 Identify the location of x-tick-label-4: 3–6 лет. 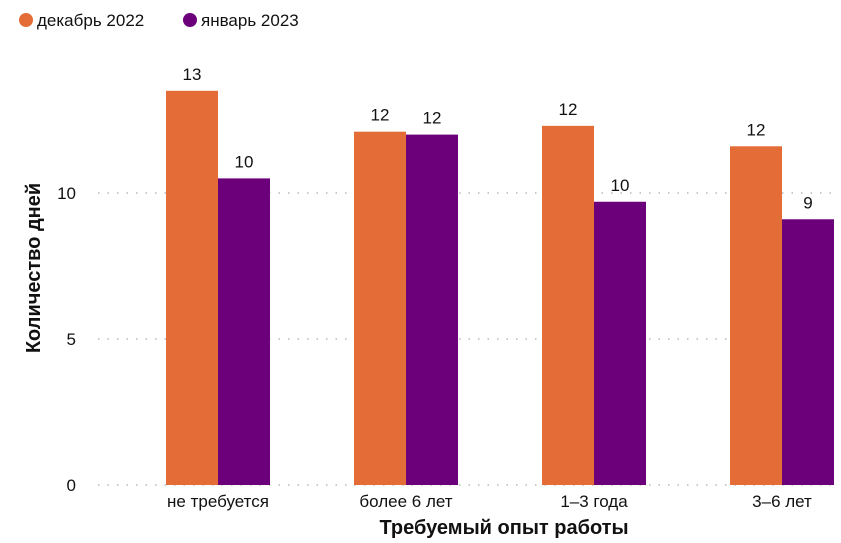
(782, 501).